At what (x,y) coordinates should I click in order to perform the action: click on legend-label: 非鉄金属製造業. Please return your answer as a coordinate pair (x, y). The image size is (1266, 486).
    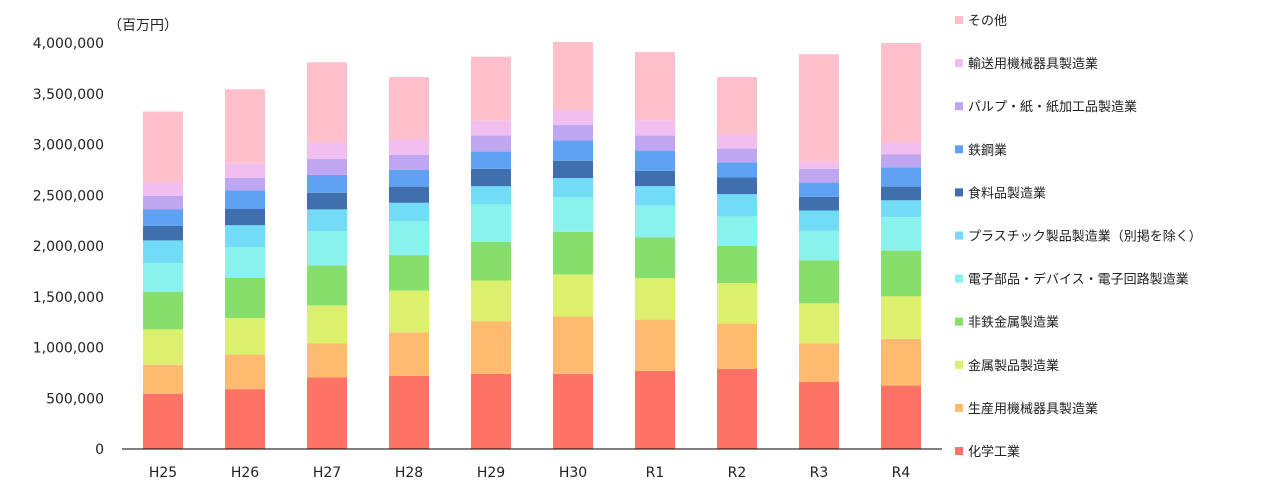
    Looking at the image, I should click on (1013, 323).